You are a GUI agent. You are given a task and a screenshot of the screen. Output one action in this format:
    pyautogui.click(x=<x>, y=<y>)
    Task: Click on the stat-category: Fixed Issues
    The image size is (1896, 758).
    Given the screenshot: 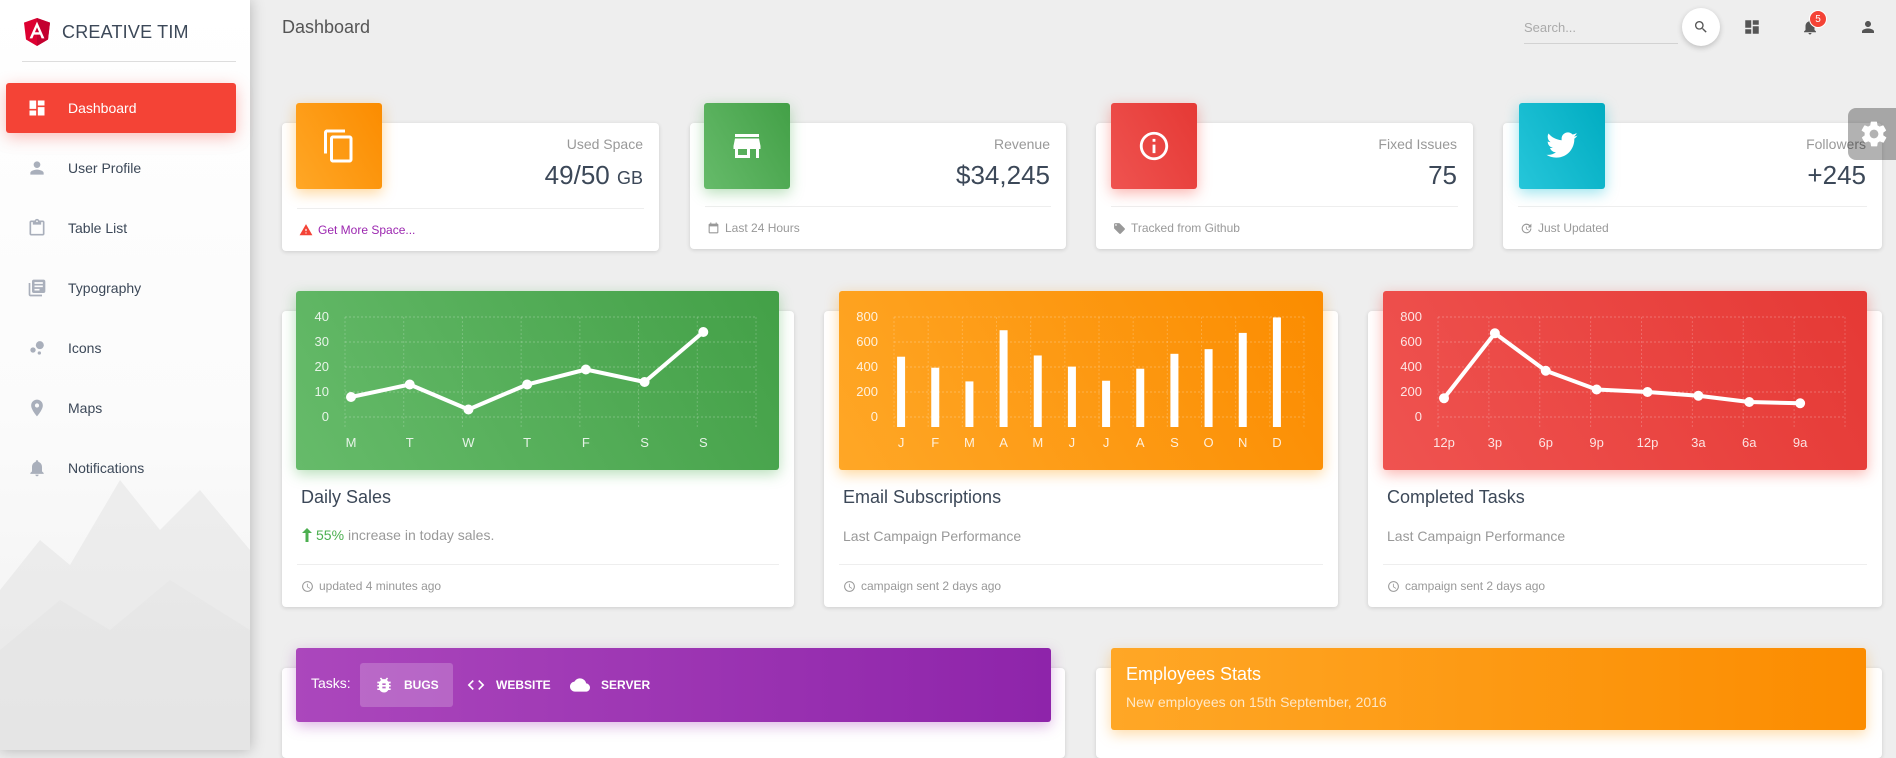 What is the action you would take?
    pyautogui.click(x=1417, y=144)
    